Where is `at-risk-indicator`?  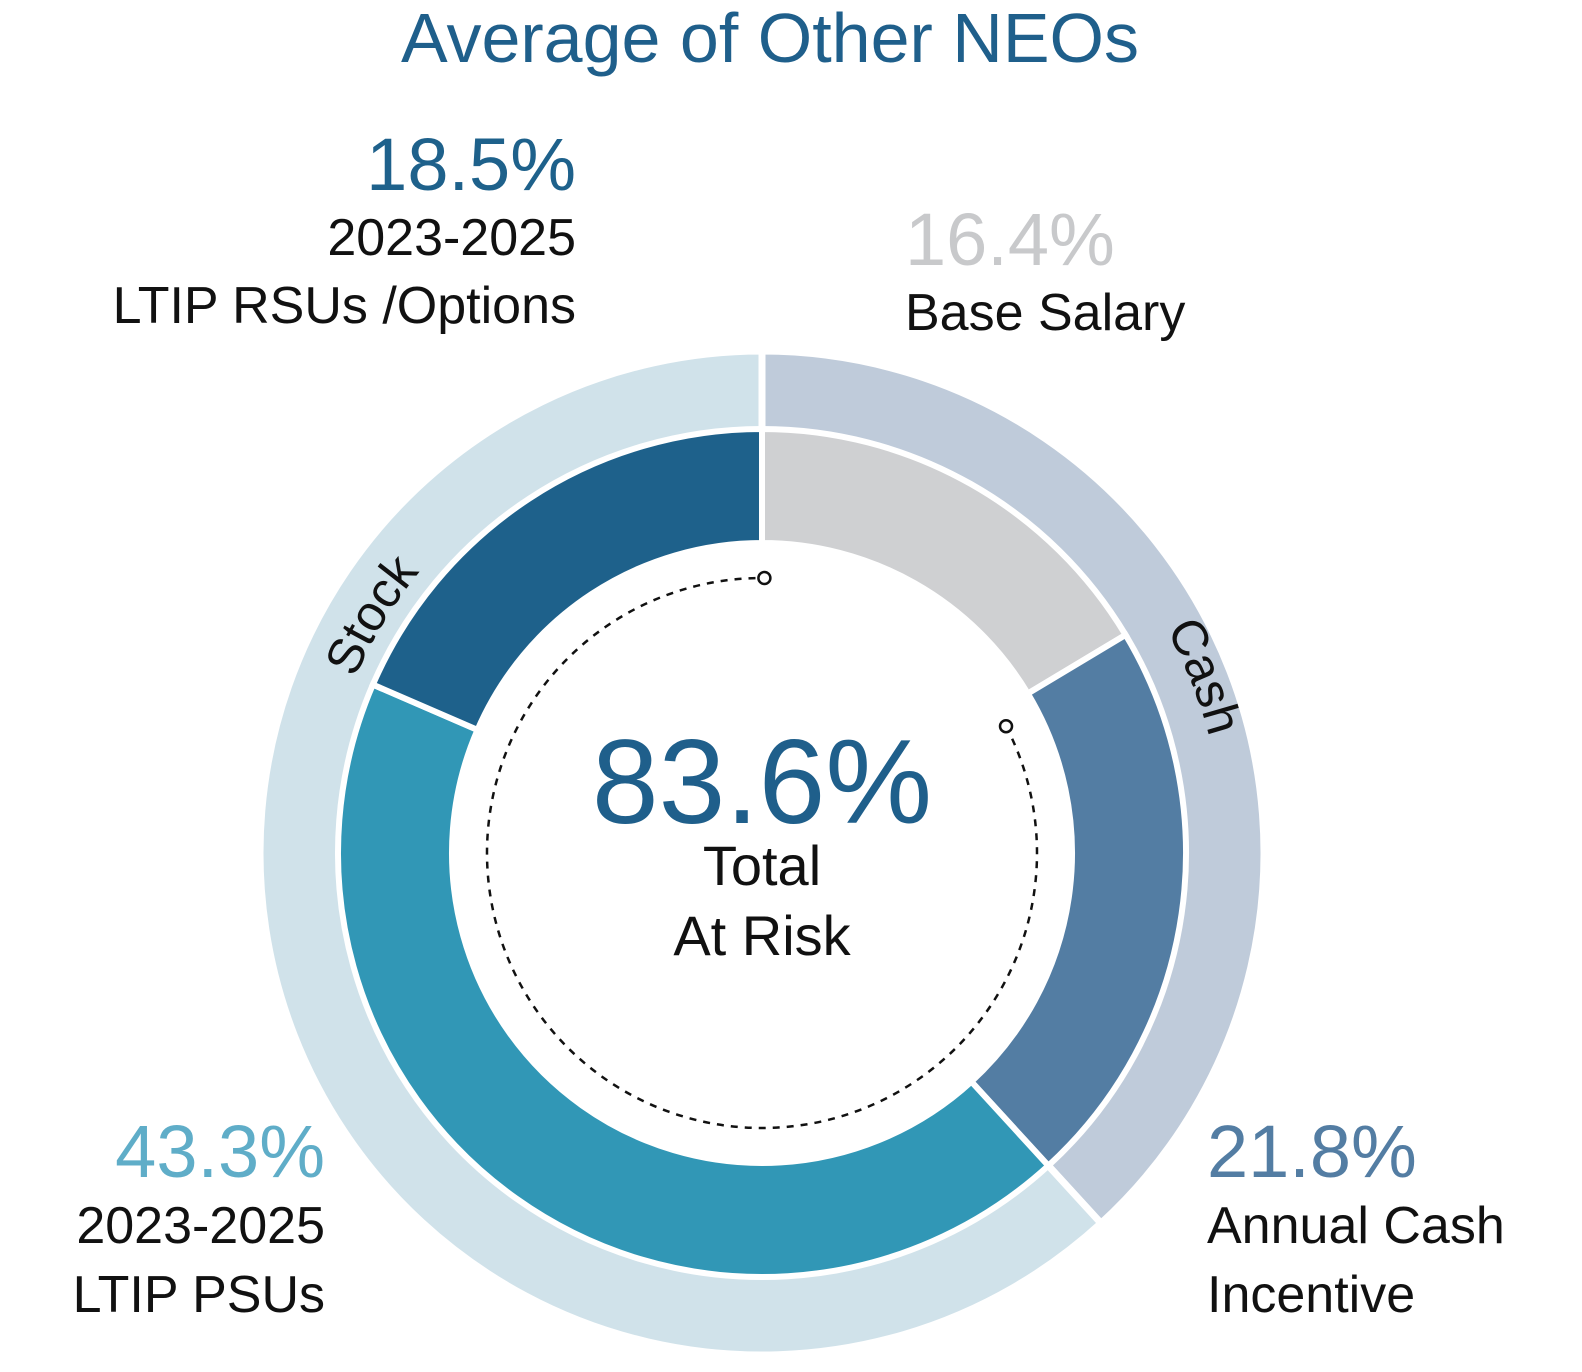
at-risk-indicator is located at coordinates (762, 850).